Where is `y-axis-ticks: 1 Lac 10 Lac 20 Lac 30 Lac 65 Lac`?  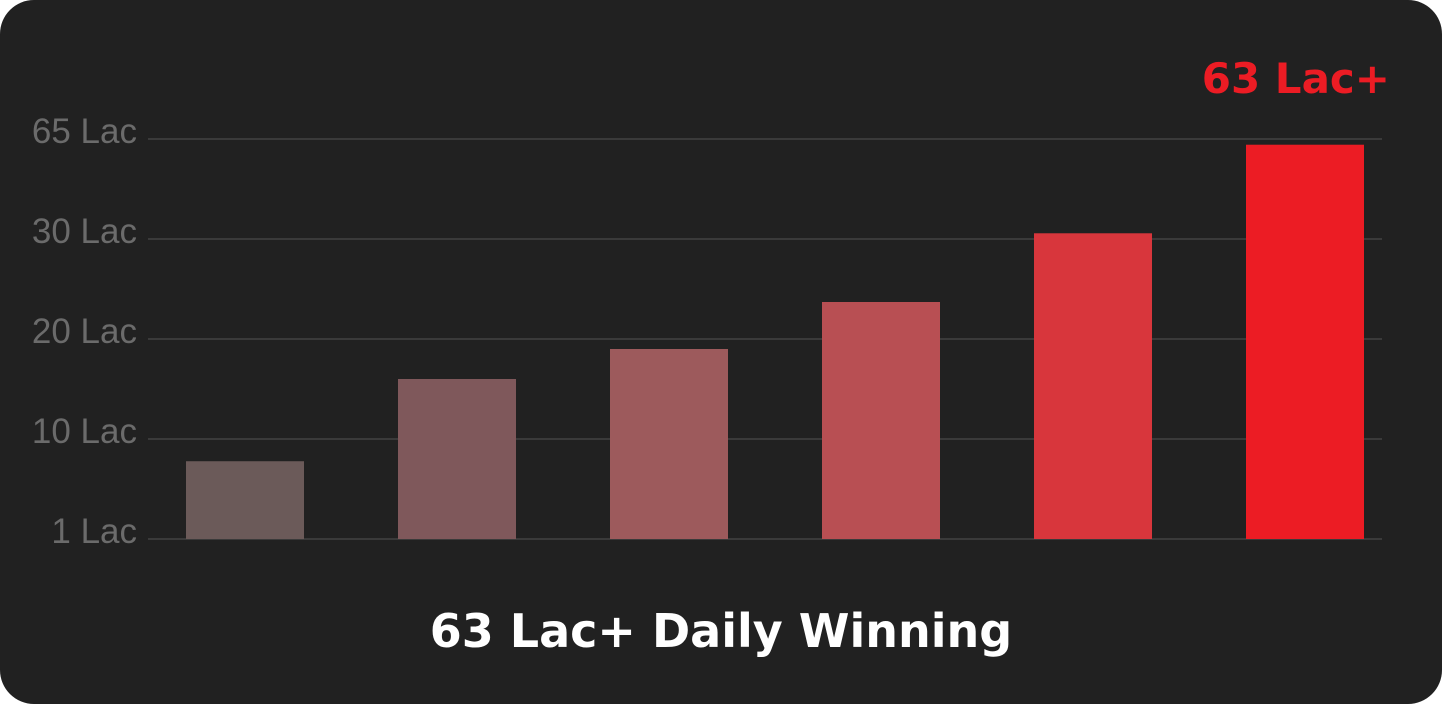 y-axis-ticks: 1 Lac 10 Lac 20 Lac 30 Lac 65 Lac is located at coordinates (84, 331).